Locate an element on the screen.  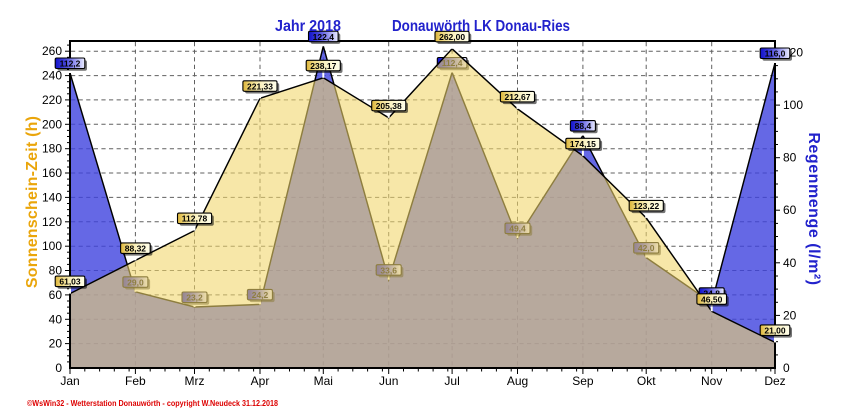
svg-text: 112,78 is located at coordinates (195, 219).